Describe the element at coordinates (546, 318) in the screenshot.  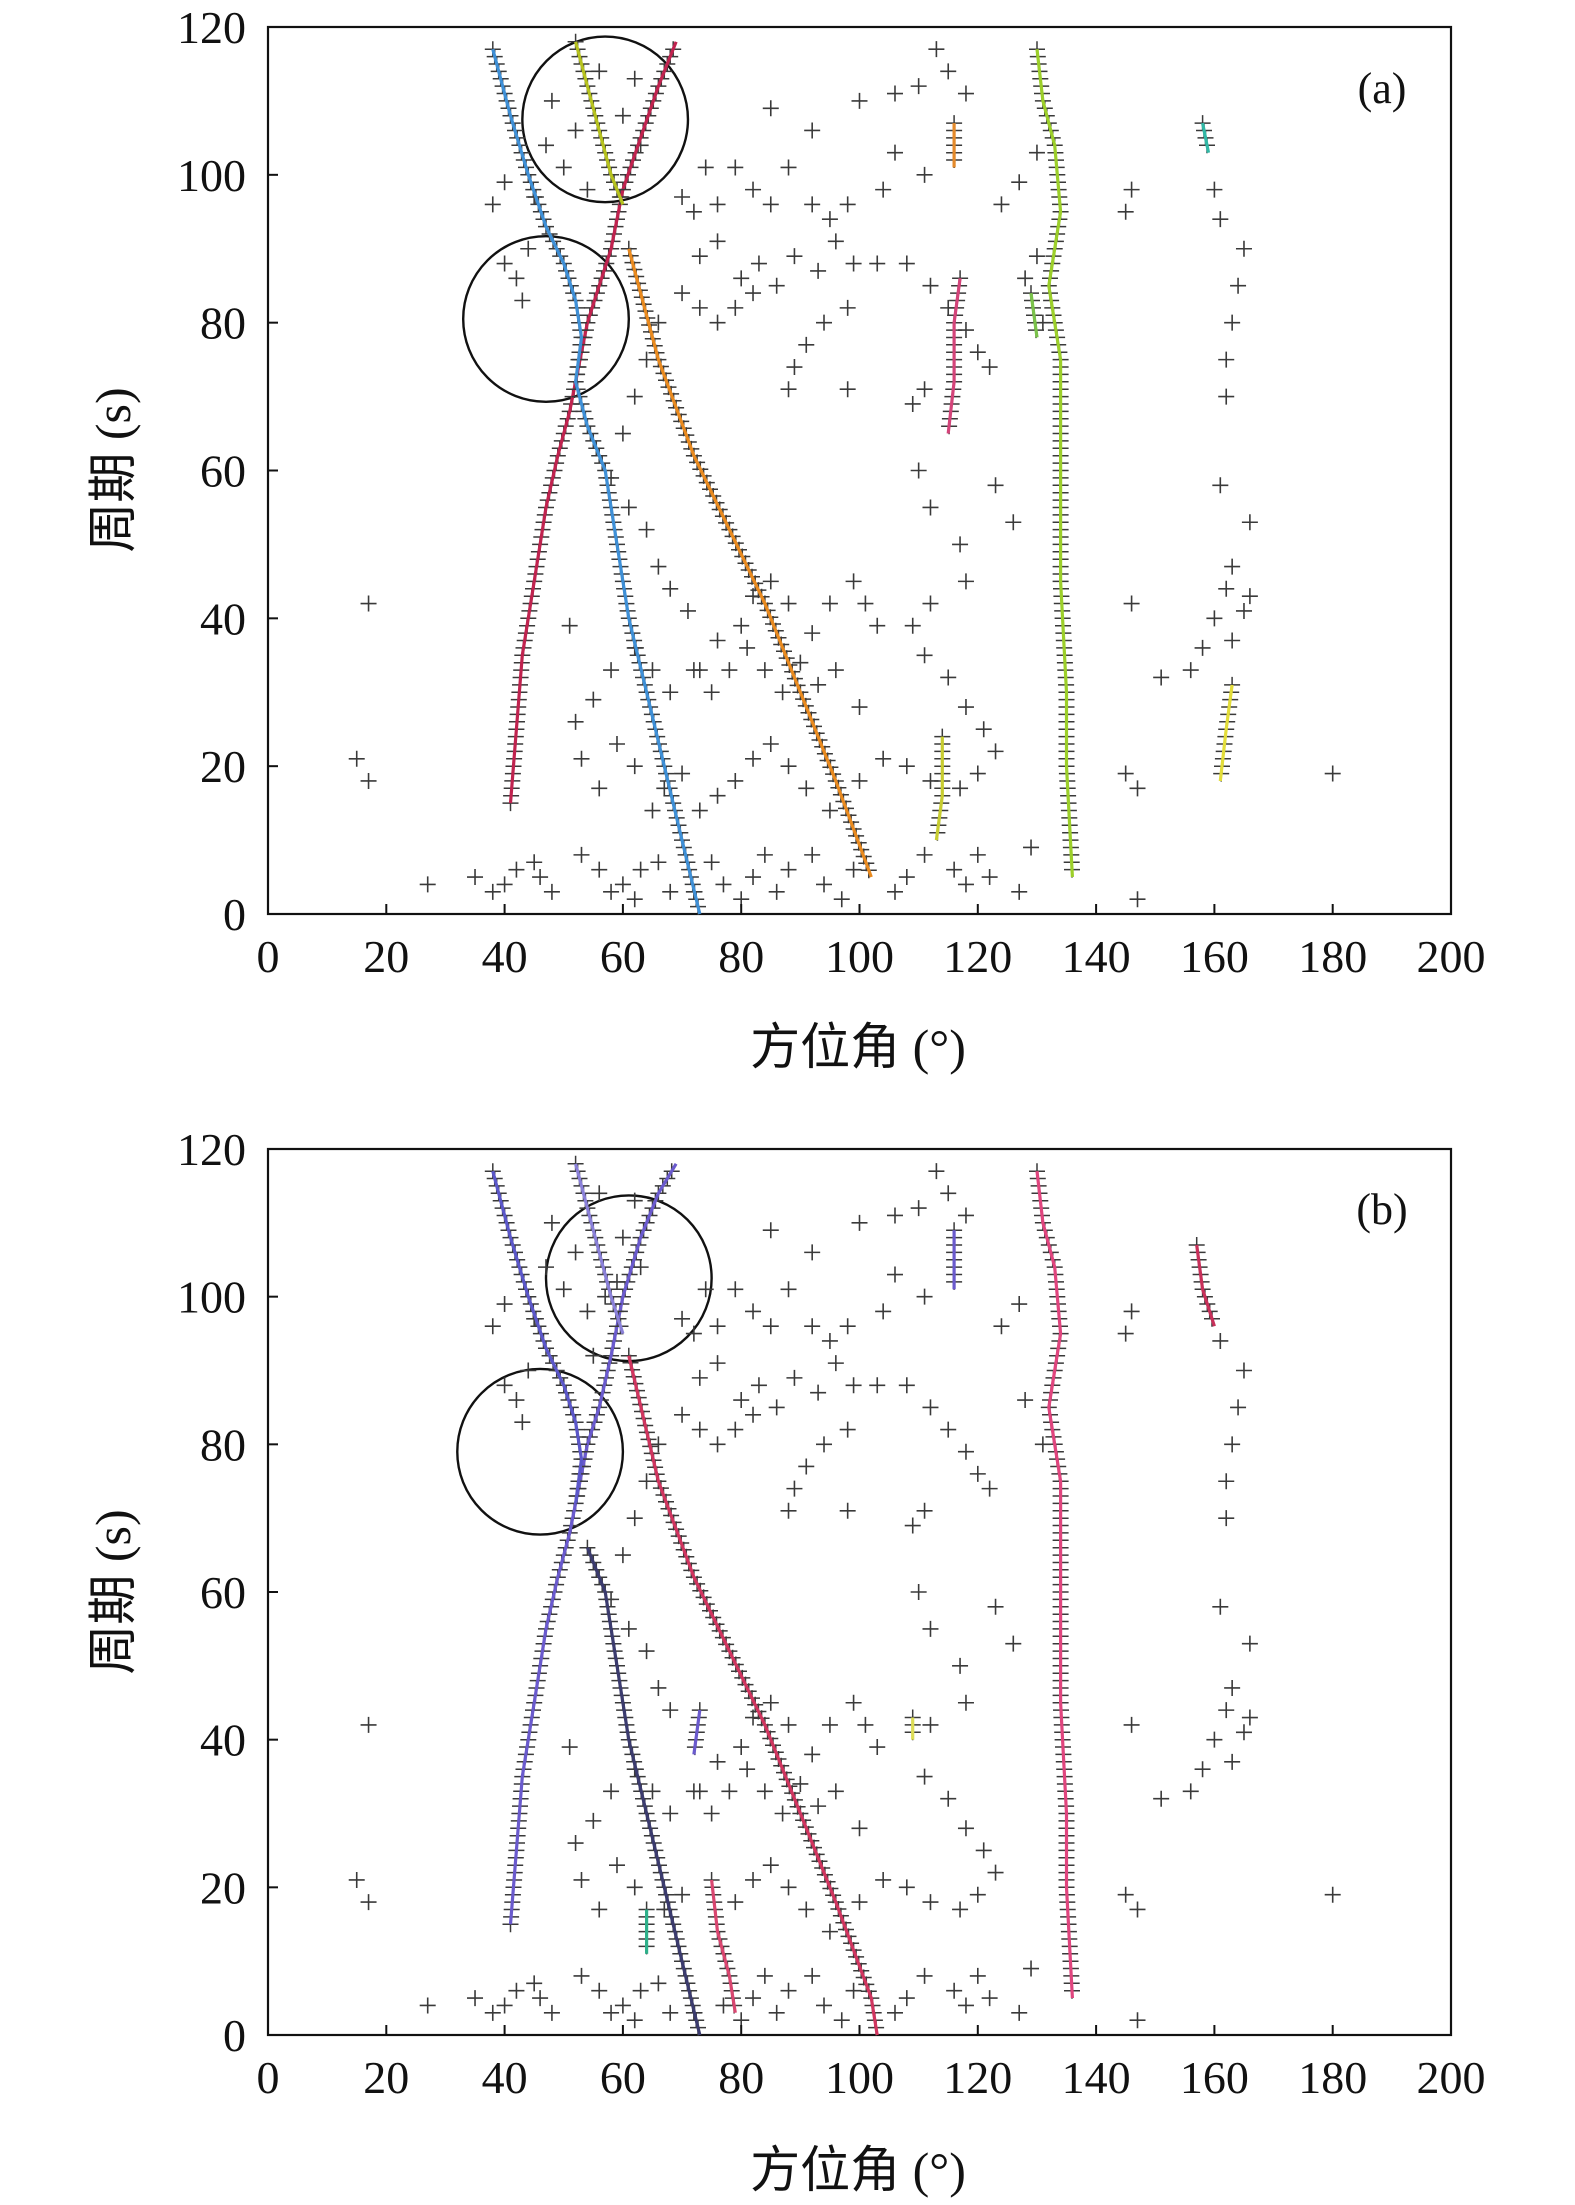
I see `annotation-circle` at that location.